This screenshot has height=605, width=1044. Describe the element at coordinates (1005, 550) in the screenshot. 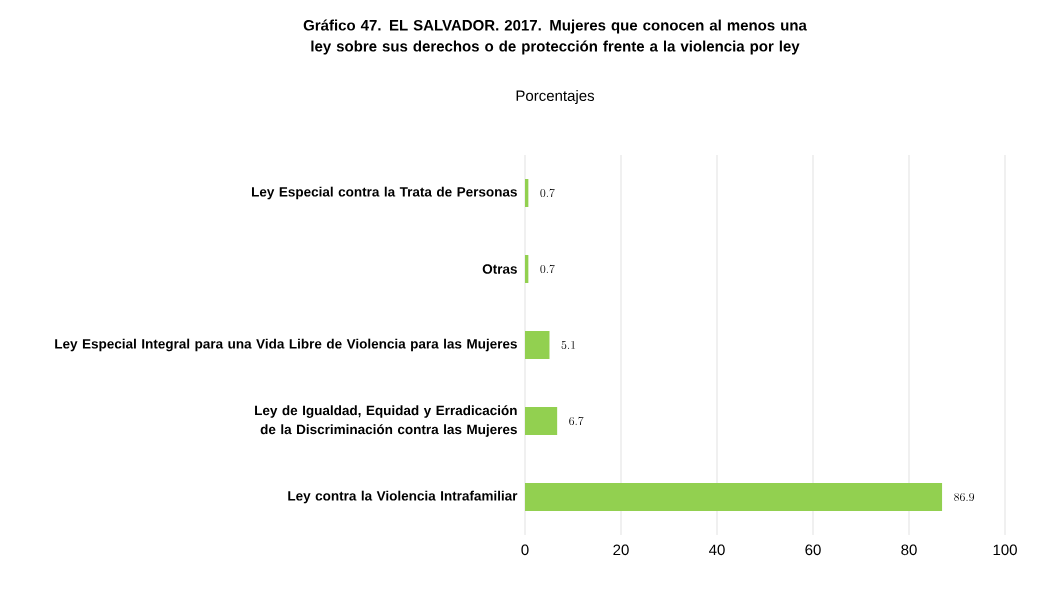

I see `x-tick-label: 100` at that location.